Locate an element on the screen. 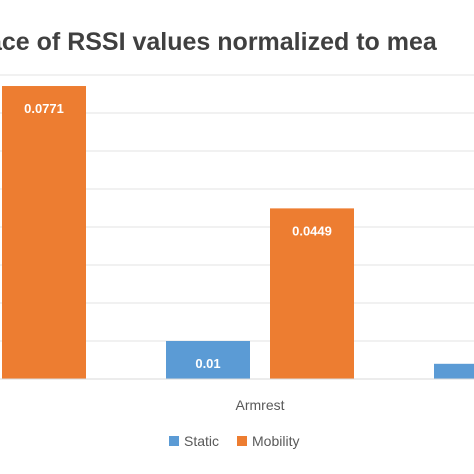 The image size is (474, 474). chart-title: ace of RSSI values normalized to mea is located at coordinates (219, 42).